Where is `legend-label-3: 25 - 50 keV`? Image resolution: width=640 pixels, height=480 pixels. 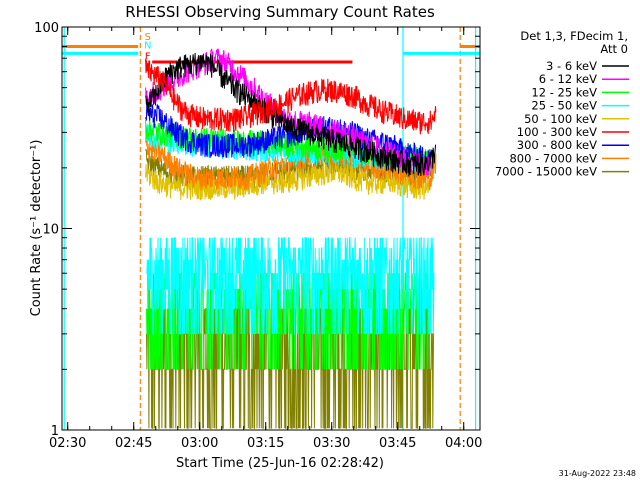 legend-label-3: 25 - 50 keV is located at coordinates (564, 106).